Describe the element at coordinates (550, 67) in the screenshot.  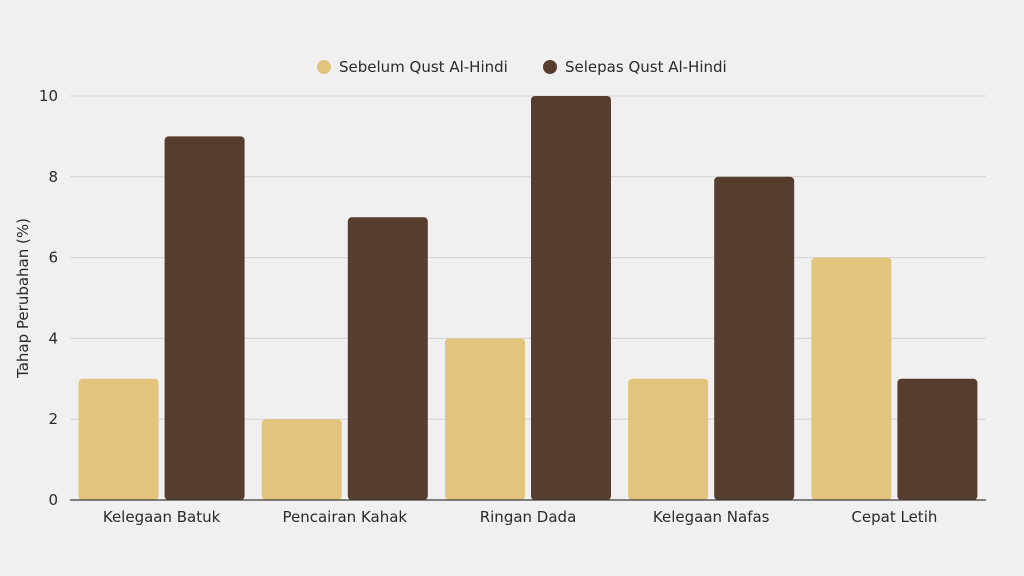
I see `legend-swatch-selepas` at that location.